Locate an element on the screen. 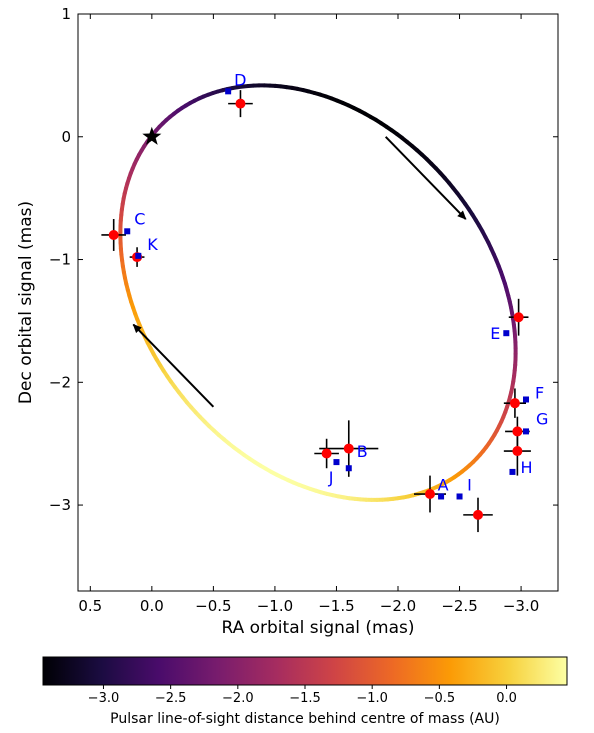 Image resolution: width=594 pixels, height=733 pixels. y-tick-label: −1 is located at coordinates (60, 260).